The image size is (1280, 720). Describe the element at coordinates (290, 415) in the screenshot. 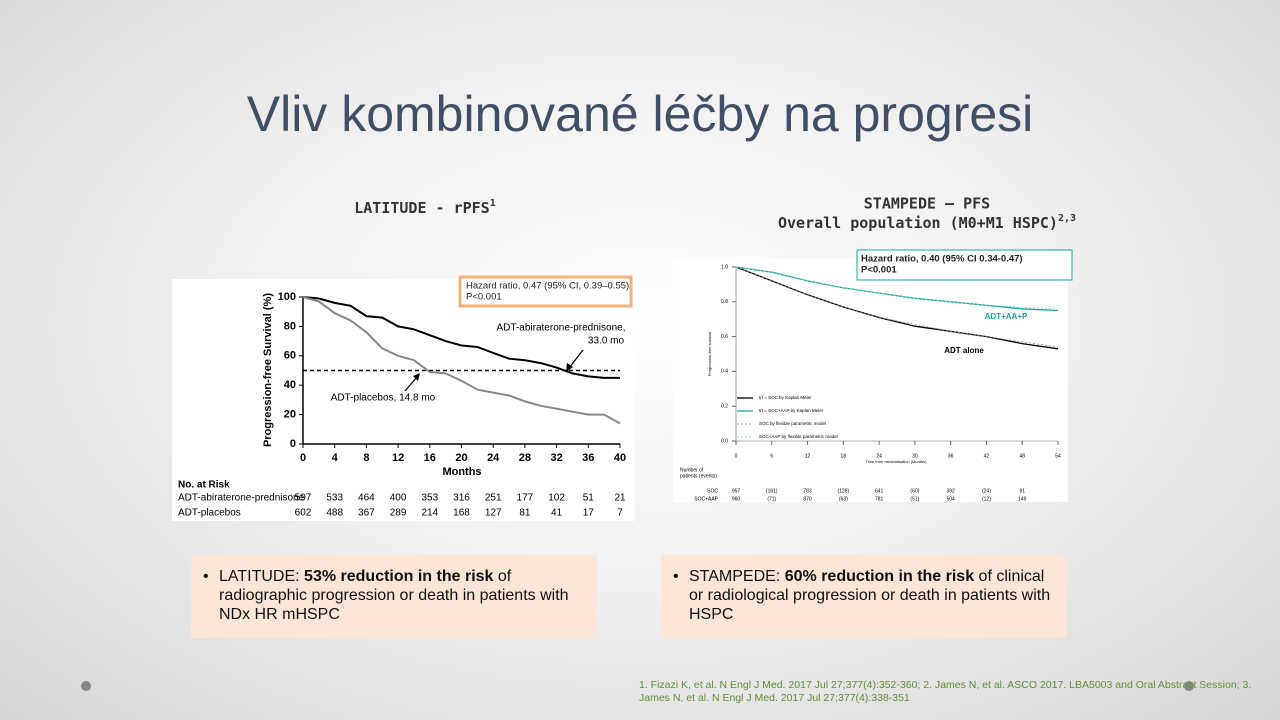

I see `y-tick-label: 20` at that location.